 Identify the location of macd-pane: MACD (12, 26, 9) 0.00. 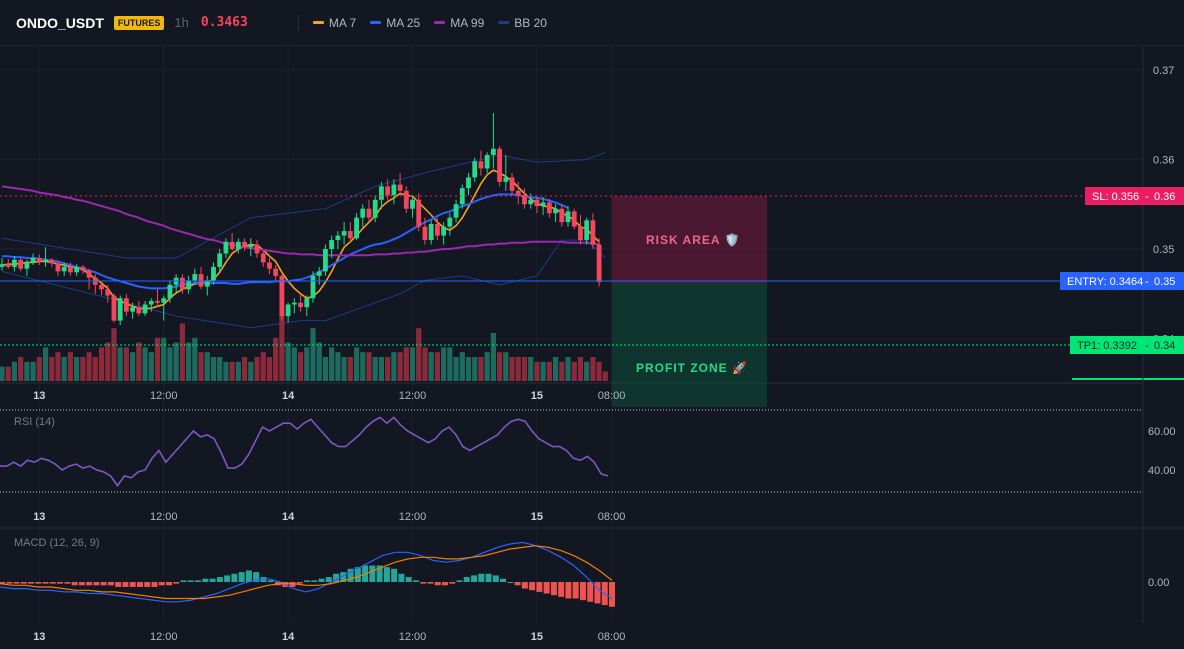
(584, 572).